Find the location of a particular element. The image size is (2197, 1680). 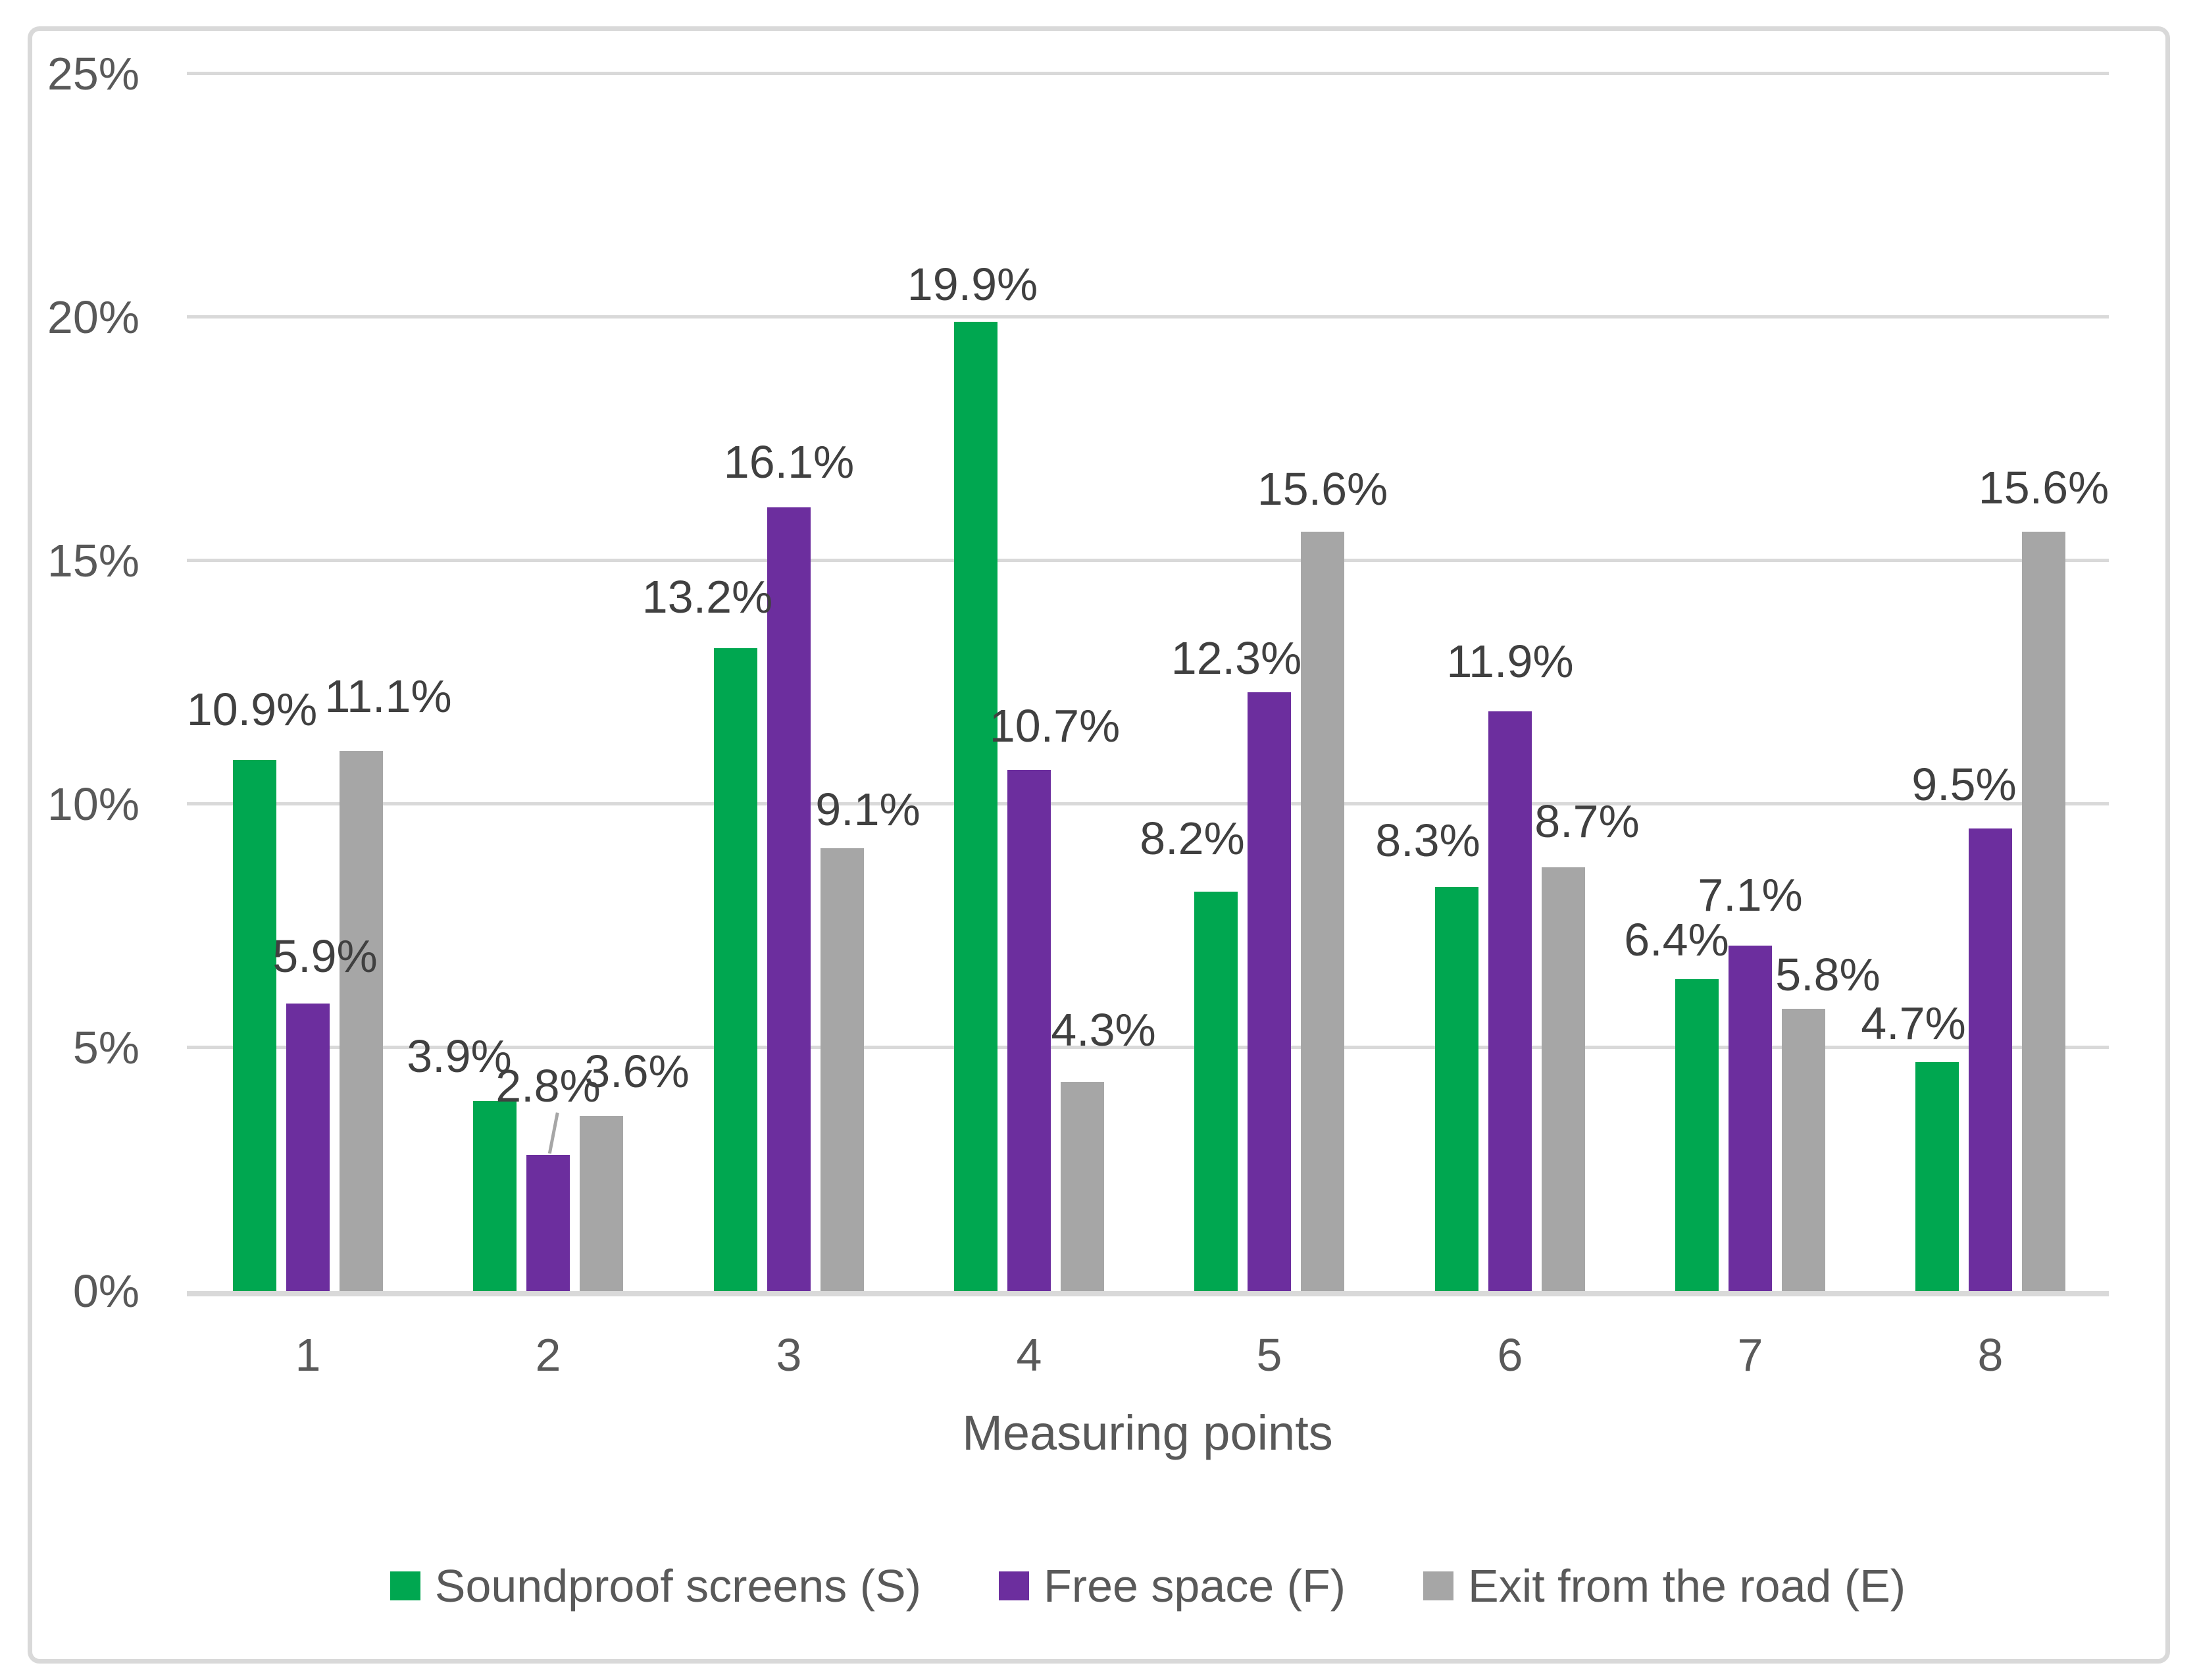

bar-series3-point2 is located at coordinates (602, 1203).